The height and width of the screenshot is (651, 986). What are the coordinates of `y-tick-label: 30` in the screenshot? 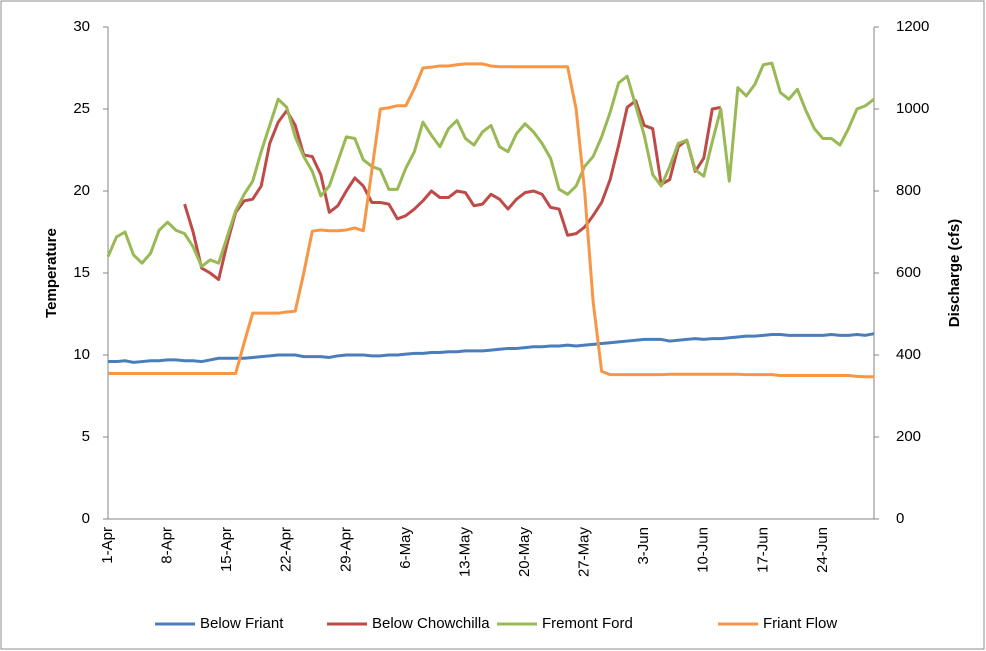 It's located at (81, 26).